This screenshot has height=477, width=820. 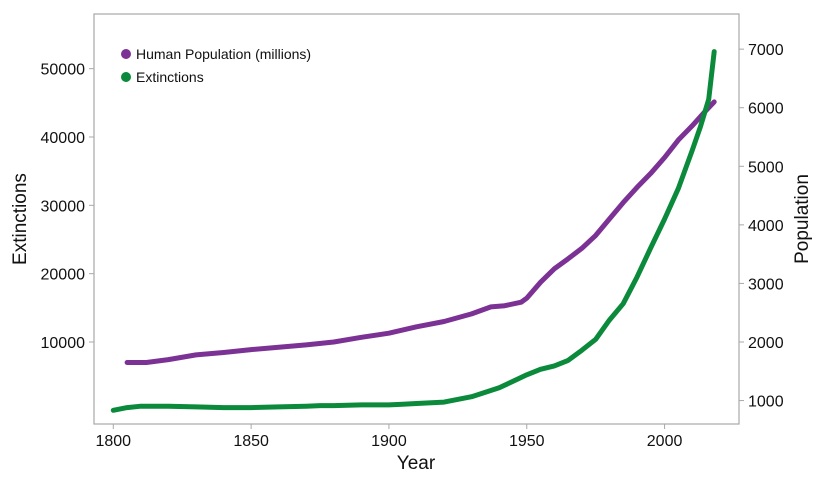 I want to click on y-right-tick-label: 3000, so click(x=766, y=284).